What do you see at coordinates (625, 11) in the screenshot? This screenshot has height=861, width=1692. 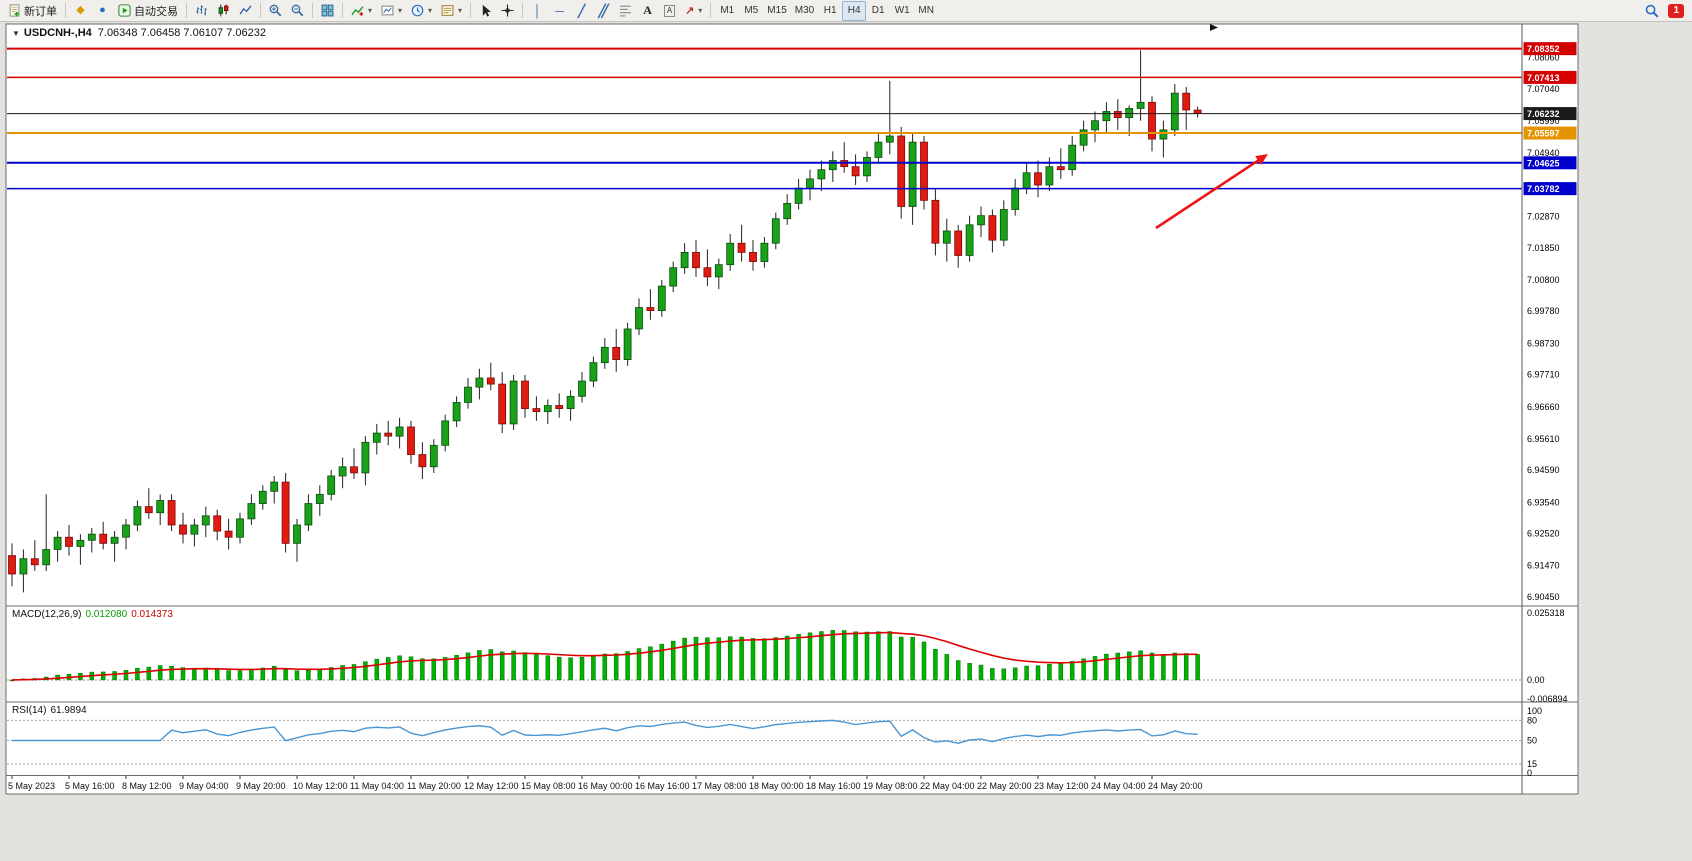 I see `fibonacci-retracement-button` at bounding box center [625, 11].